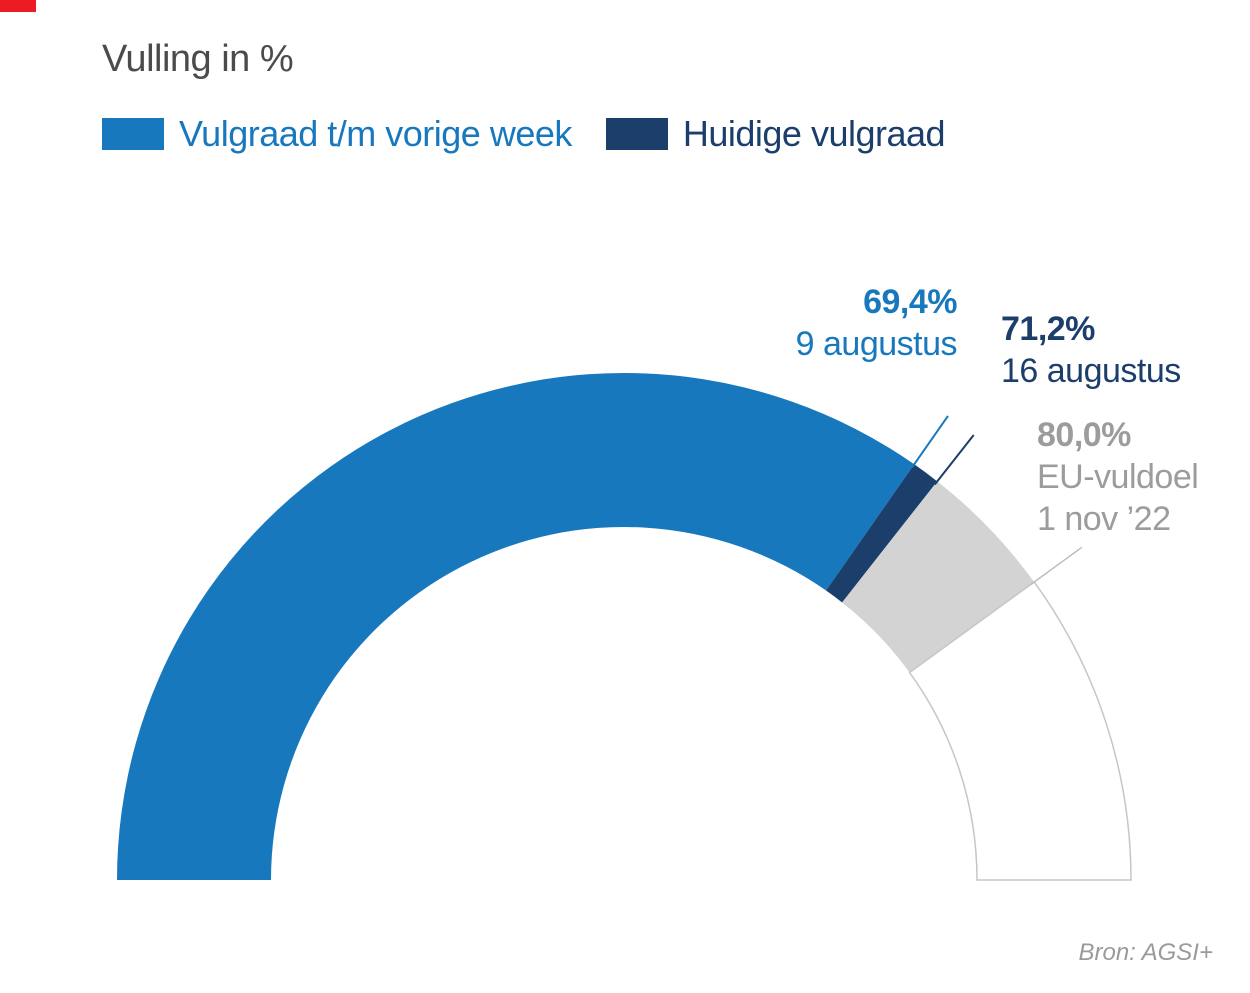 The height and width of the screenshot is (993, 1250). Describe the element at coordinates (910, 302) in the screenshot. I see `annotation-previous-week-value: 69,4%` at that location.